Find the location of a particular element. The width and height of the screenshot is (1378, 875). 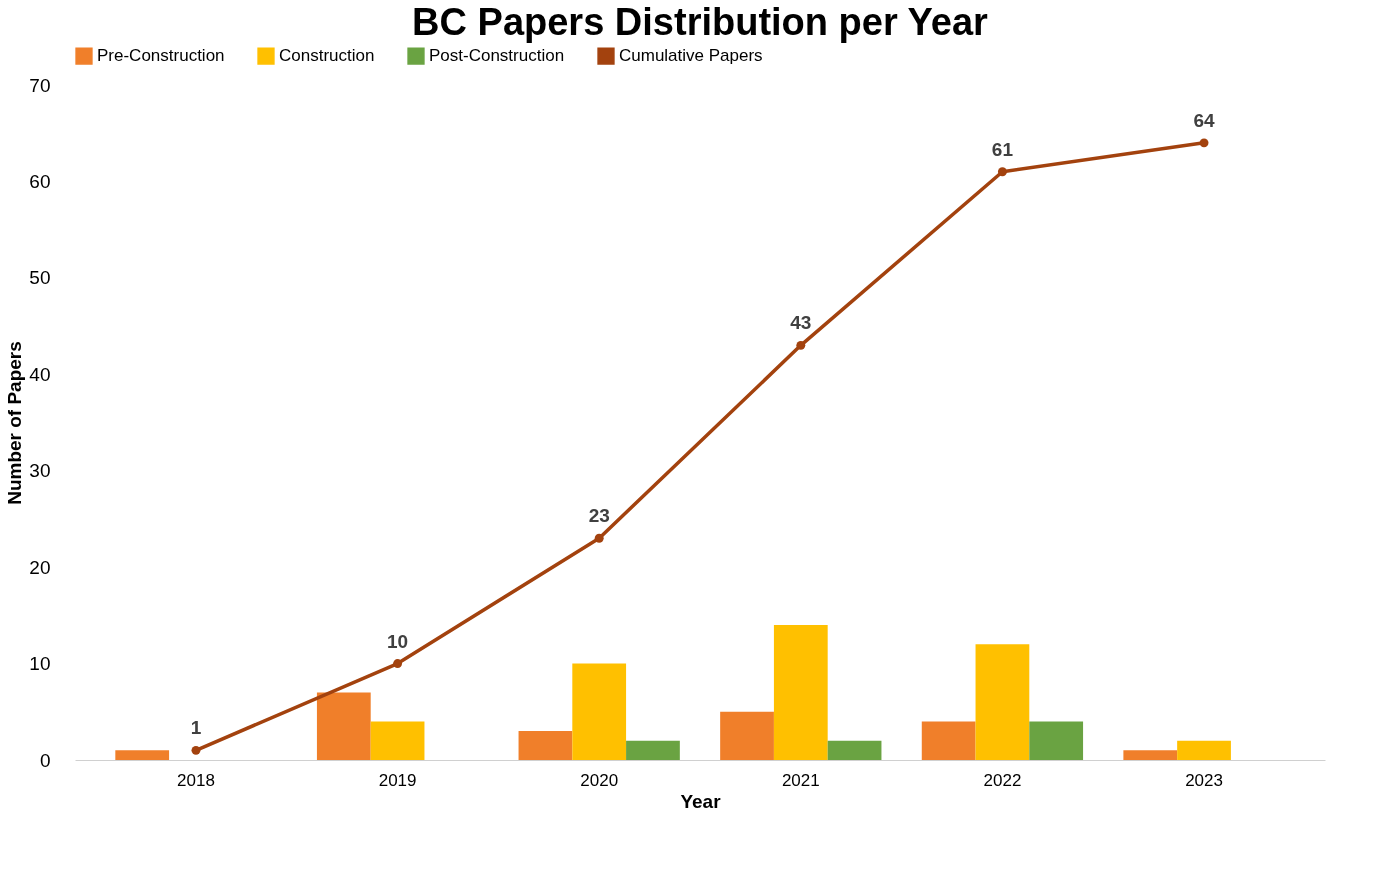

legend-label: Pre-Construction is located at coordinates (161, 56).